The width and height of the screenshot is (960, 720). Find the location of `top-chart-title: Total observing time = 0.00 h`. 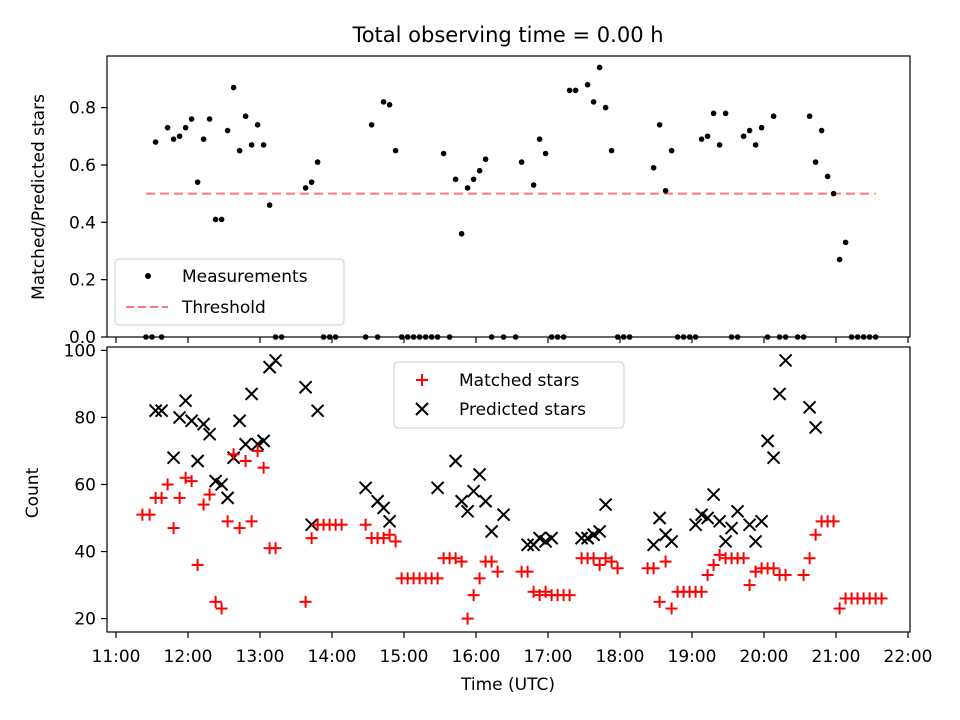

top-chart-title: Total observing time = 0.00 h is located at coordinates (507, 35).